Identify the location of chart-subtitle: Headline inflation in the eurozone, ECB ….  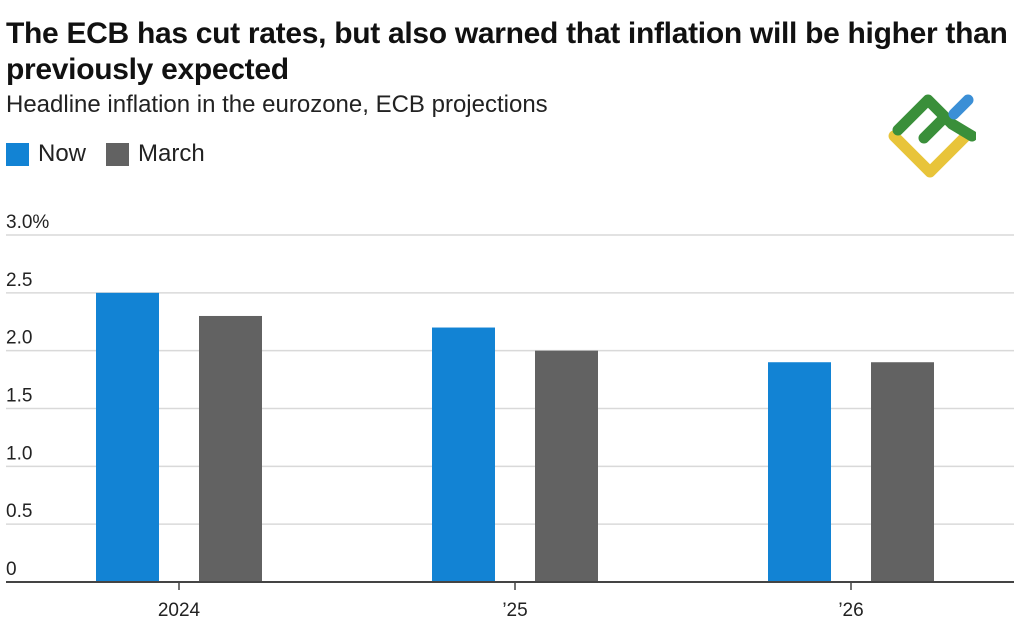
(277, 104).